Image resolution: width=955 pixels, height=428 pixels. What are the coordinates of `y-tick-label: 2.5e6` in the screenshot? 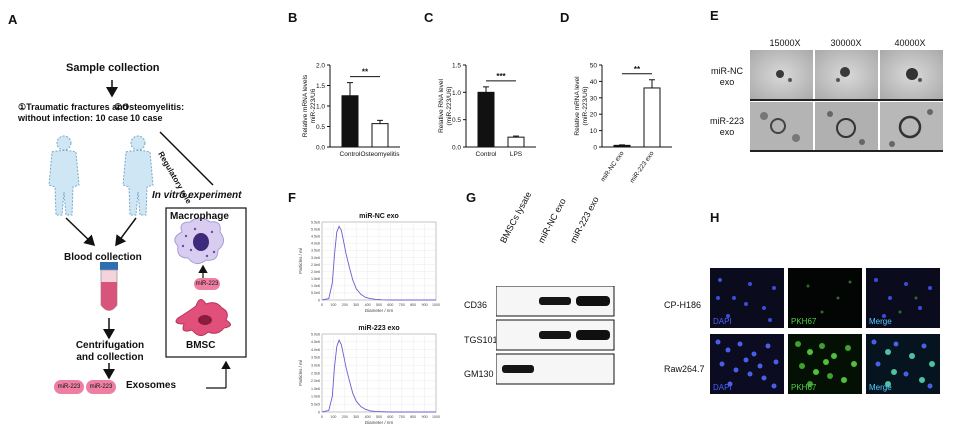 It's located at (315, 373).